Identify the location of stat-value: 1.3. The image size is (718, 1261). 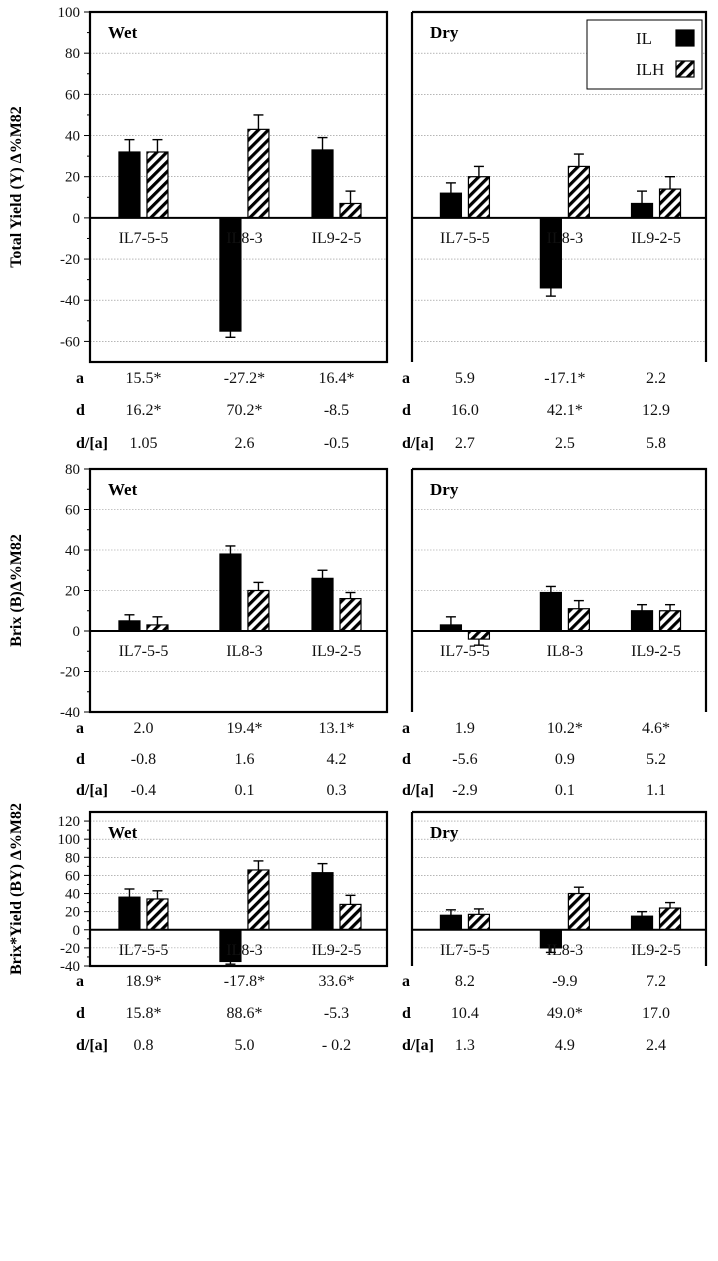
(465, 1045).